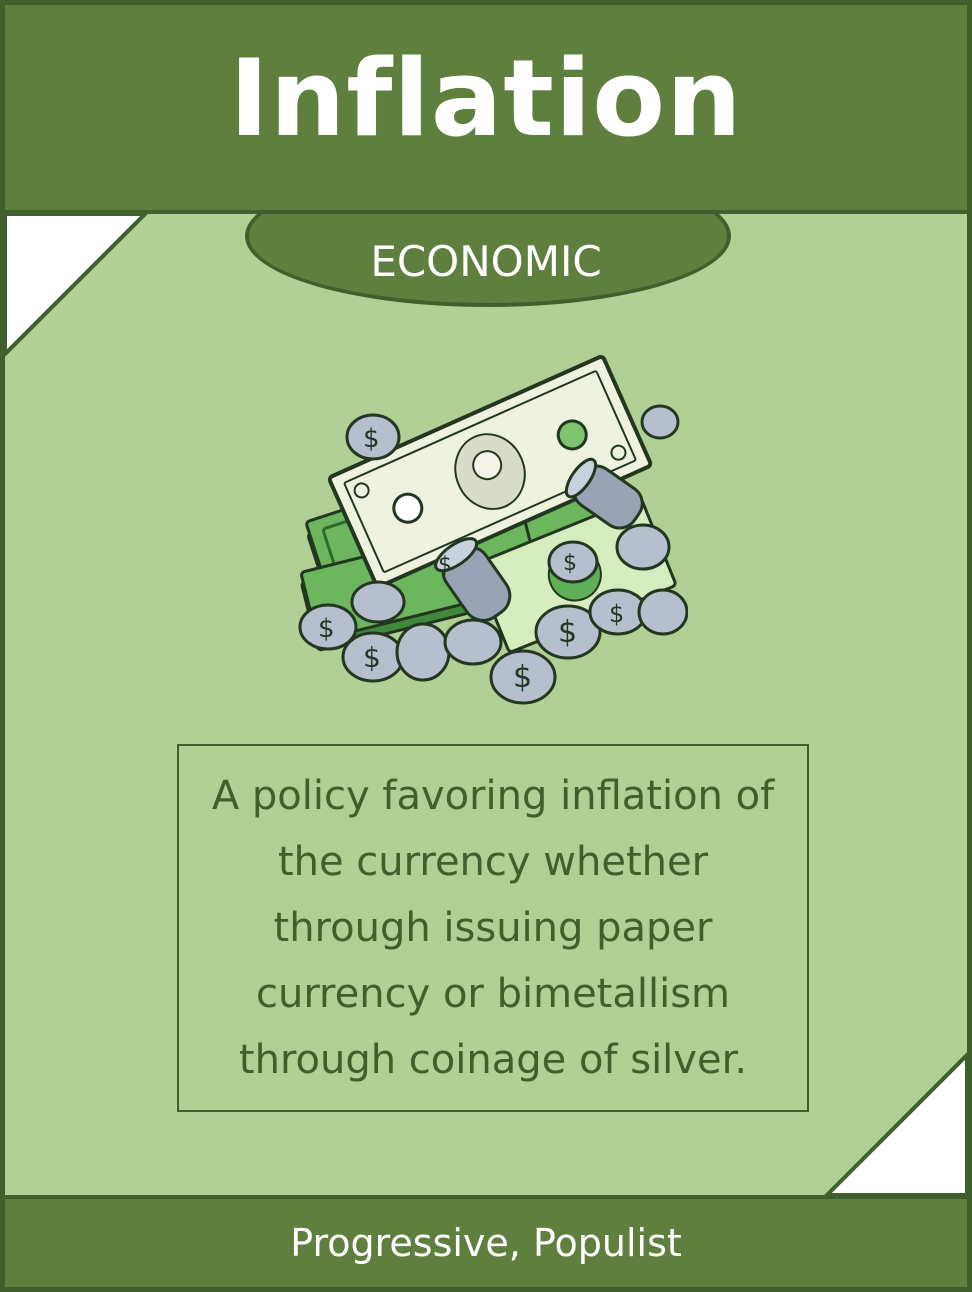  I want to click on card-title: Inflation, so click(486, 98).